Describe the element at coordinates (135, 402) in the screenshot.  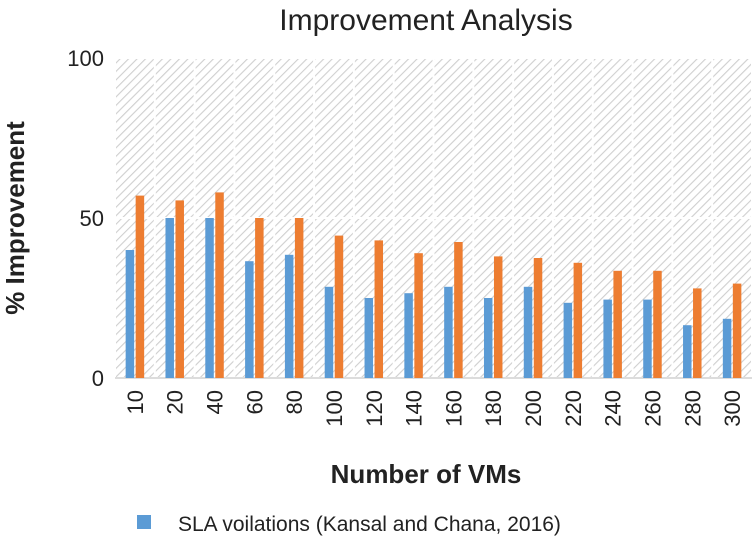
I see `x-tick-label: 10` at that location.